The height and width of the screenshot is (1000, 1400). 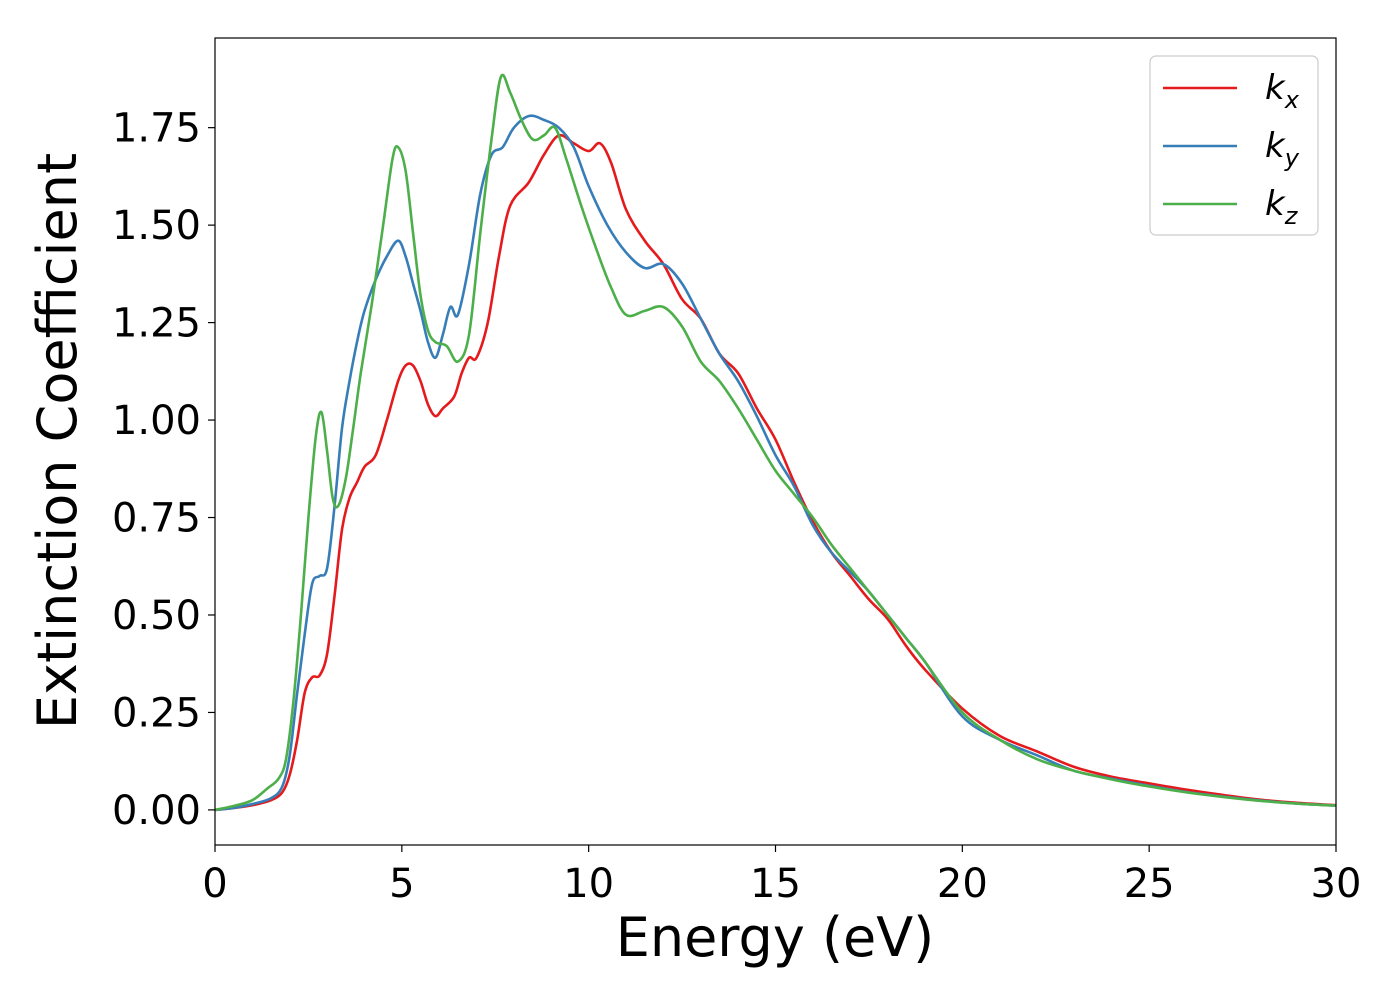 I want to click on y-tick-label: 0.25, so click(x=156, y=713).